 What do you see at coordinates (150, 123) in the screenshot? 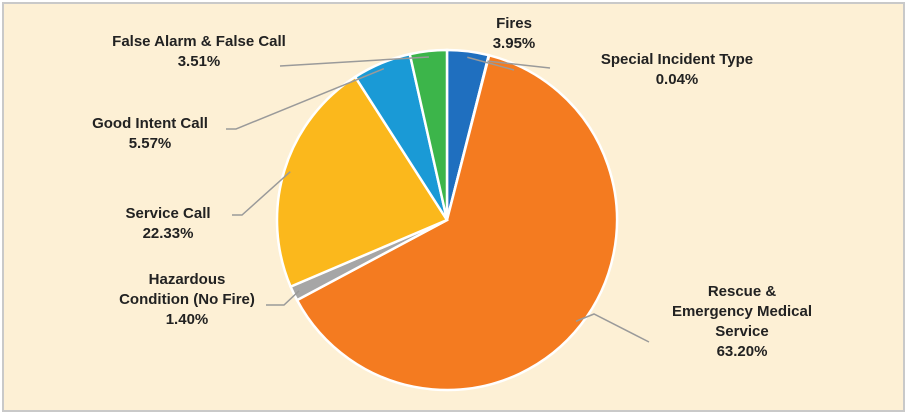
I see `slice-category-label-5: Good Intent Call` at bounding box center [150, 123].